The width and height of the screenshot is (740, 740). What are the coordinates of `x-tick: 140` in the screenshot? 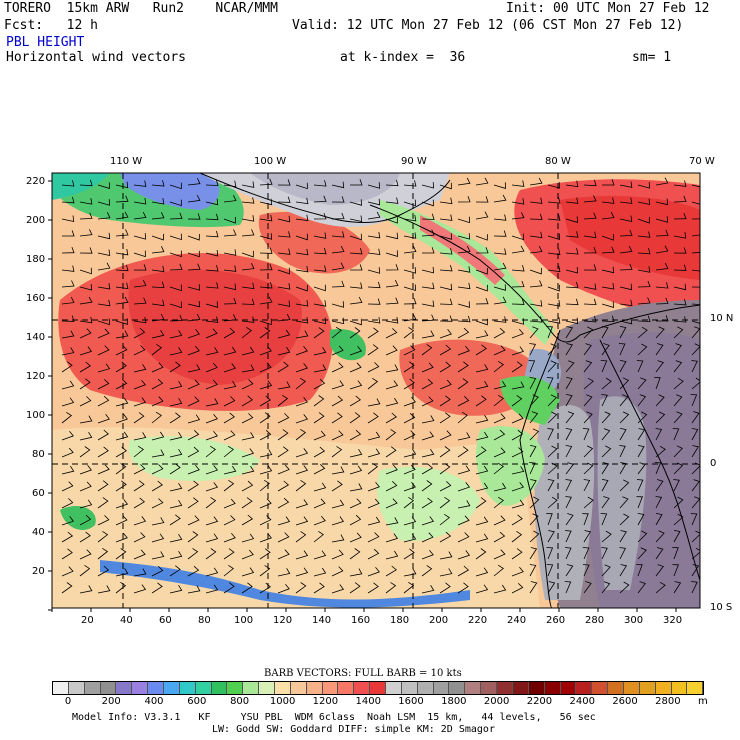 It's located at (322, 620).